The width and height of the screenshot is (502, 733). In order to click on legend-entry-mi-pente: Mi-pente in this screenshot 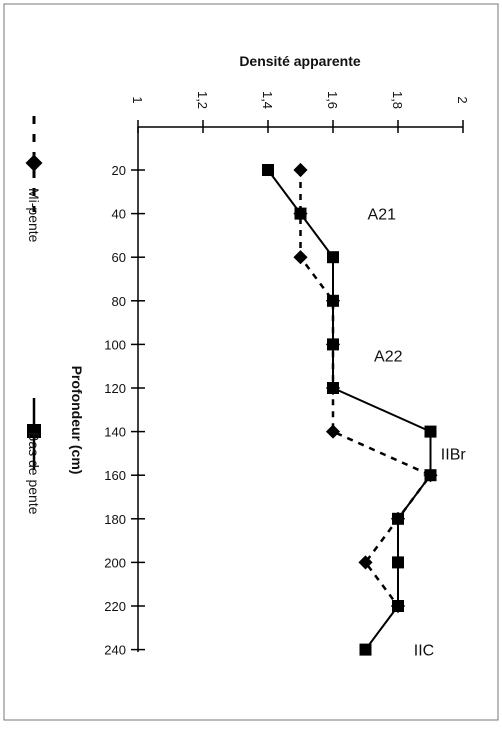, I will do `click(34, 179)`.